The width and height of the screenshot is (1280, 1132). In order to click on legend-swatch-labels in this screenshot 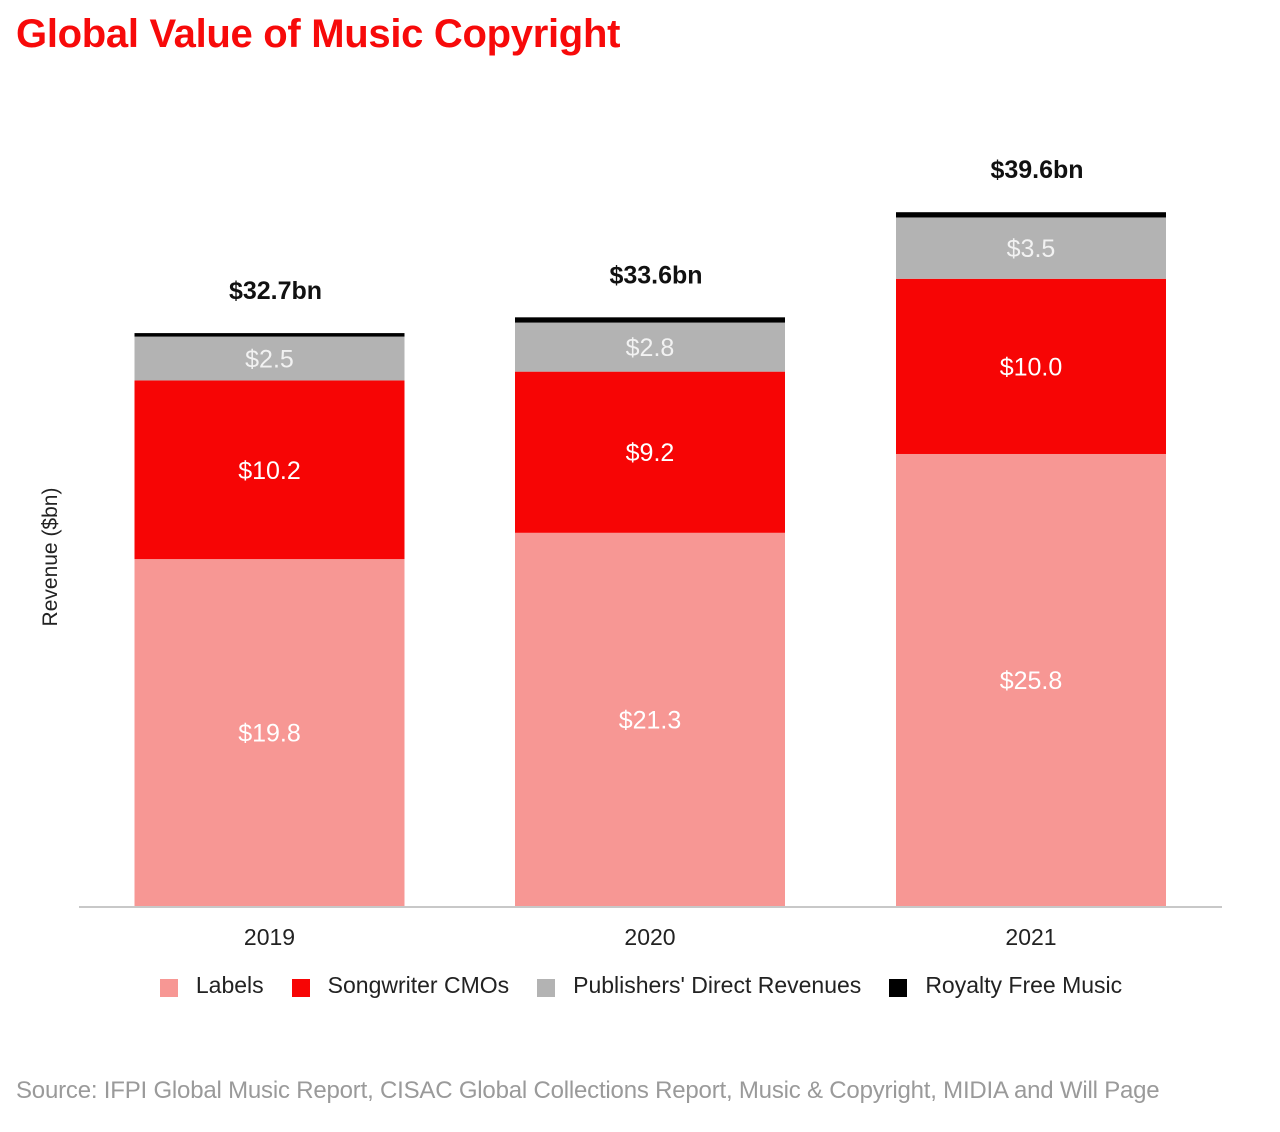, I will do `click(168, 987)`.